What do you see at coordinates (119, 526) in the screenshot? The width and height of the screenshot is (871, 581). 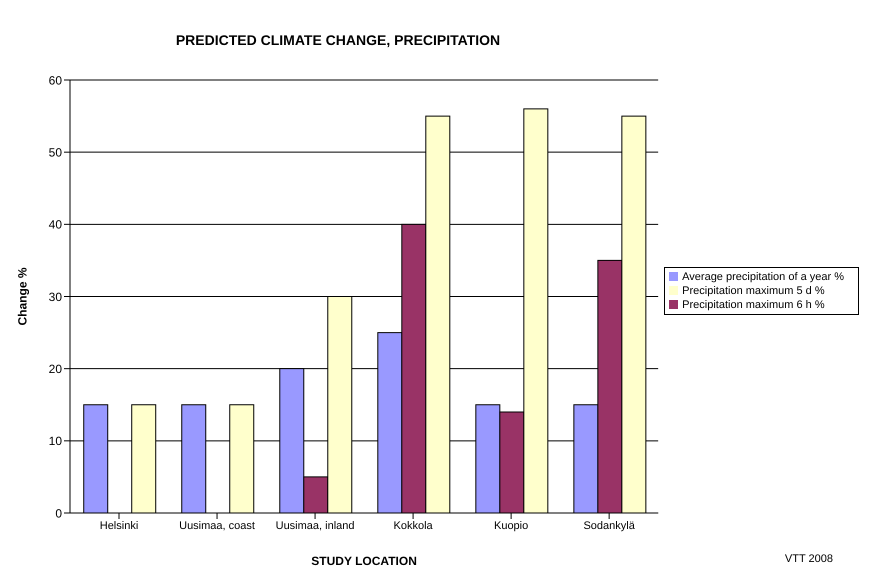 I see `x-tick-label: Helsinki` at bounding box center [119, 526].